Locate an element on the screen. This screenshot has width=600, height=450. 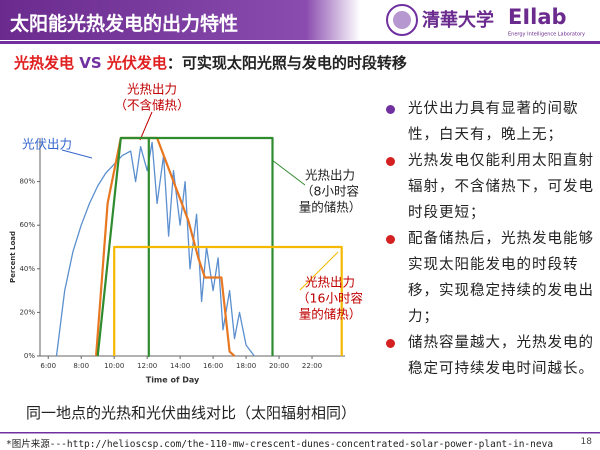
title-bar is located at coordinates (180, 20).